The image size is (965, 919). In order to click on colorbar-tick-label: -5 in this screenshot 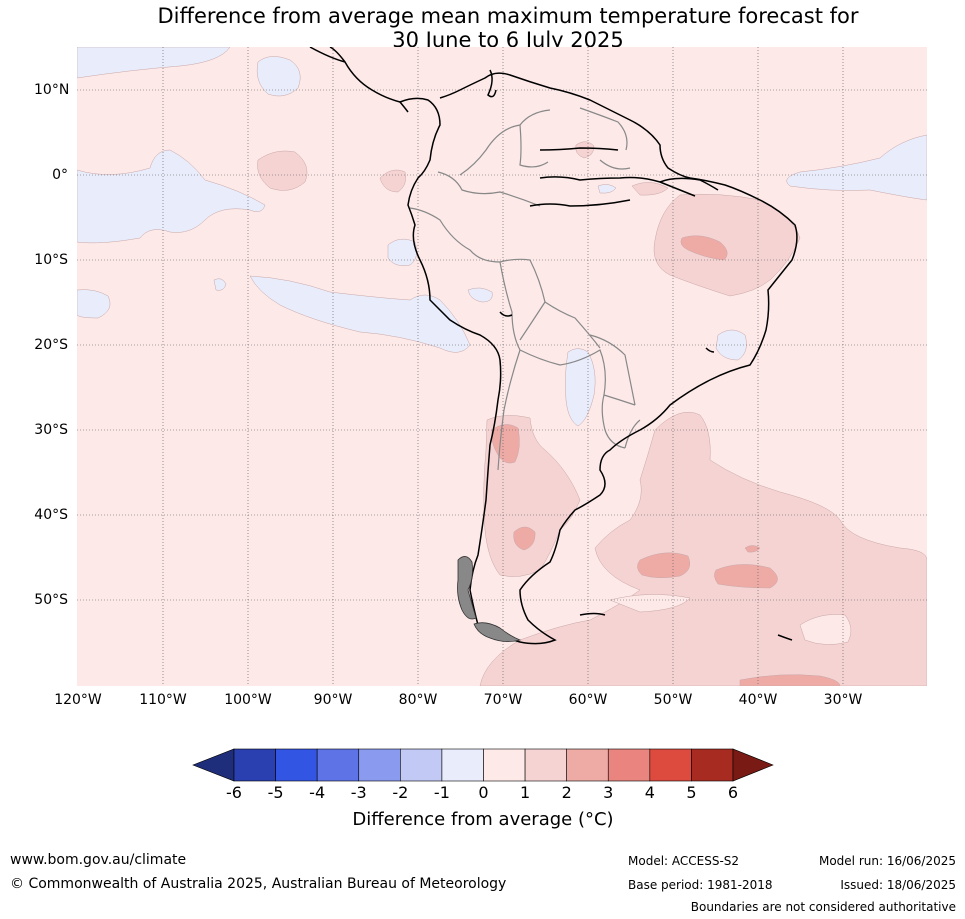, I will do `click(275, 792)`.